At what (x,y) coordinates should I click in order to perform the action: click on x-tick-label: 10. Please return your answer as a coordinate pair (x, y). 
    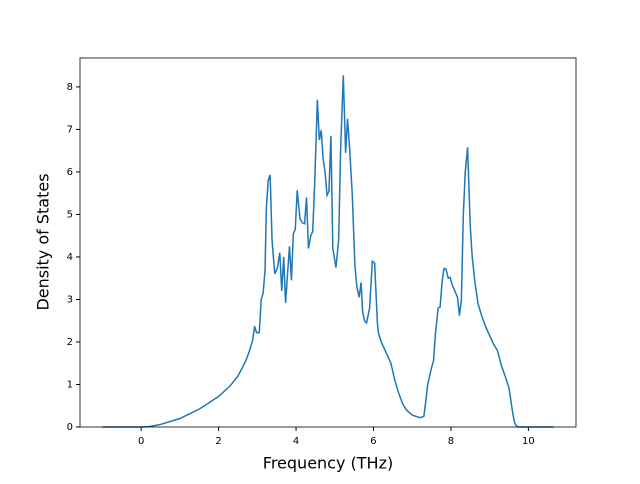
    Looking at the image, I should click on (528, 441).